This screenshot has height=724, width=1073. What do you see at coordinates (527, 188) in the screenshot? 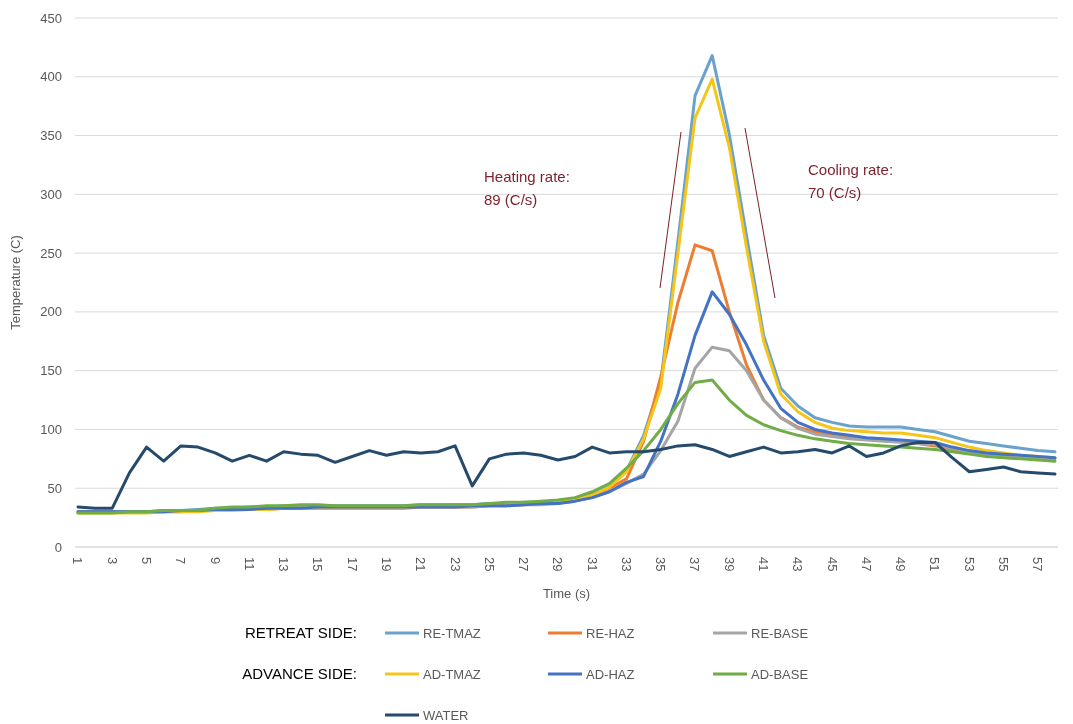
I see `annotation: Heating rate: 89 (C/s)` at bounding box center [527, 188].